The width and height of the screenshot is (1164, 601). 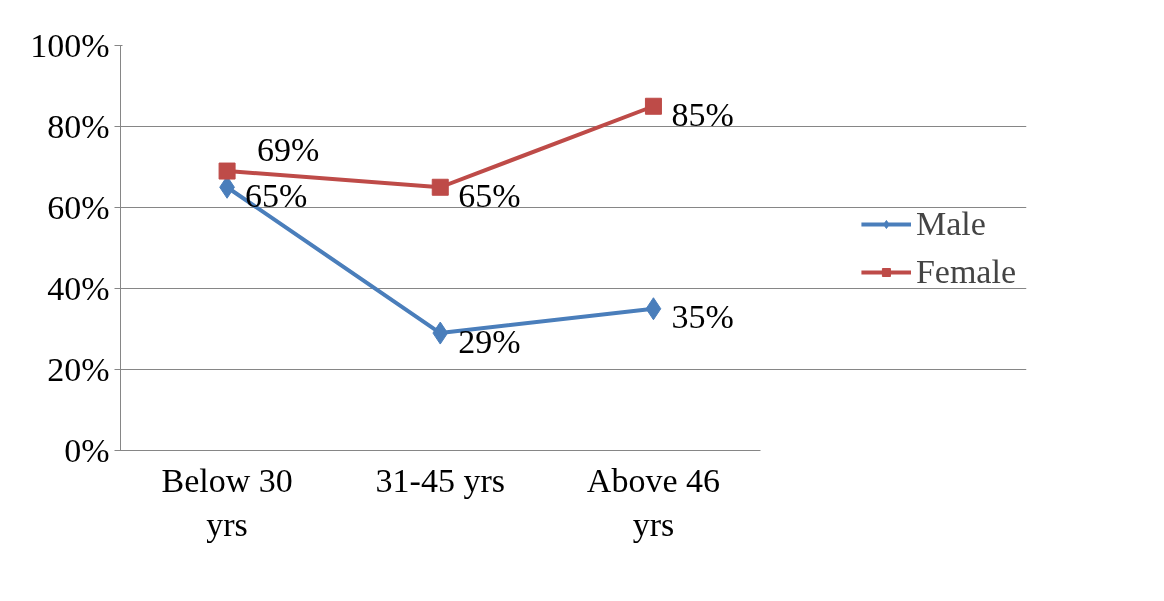 What do you see at coordinates (78, 126) in the screenshot?
I see `y-tick-label: 80%` at bounding box center [78, 126].